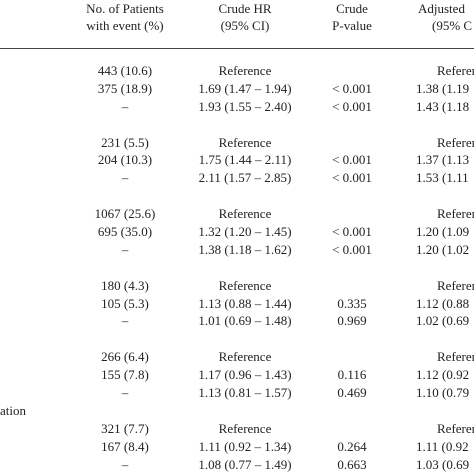 The image size is (474, 474). Describe the element at coordinates (125, 231) in the screenshot. I see `cell: 695 (35.0)` at that location.